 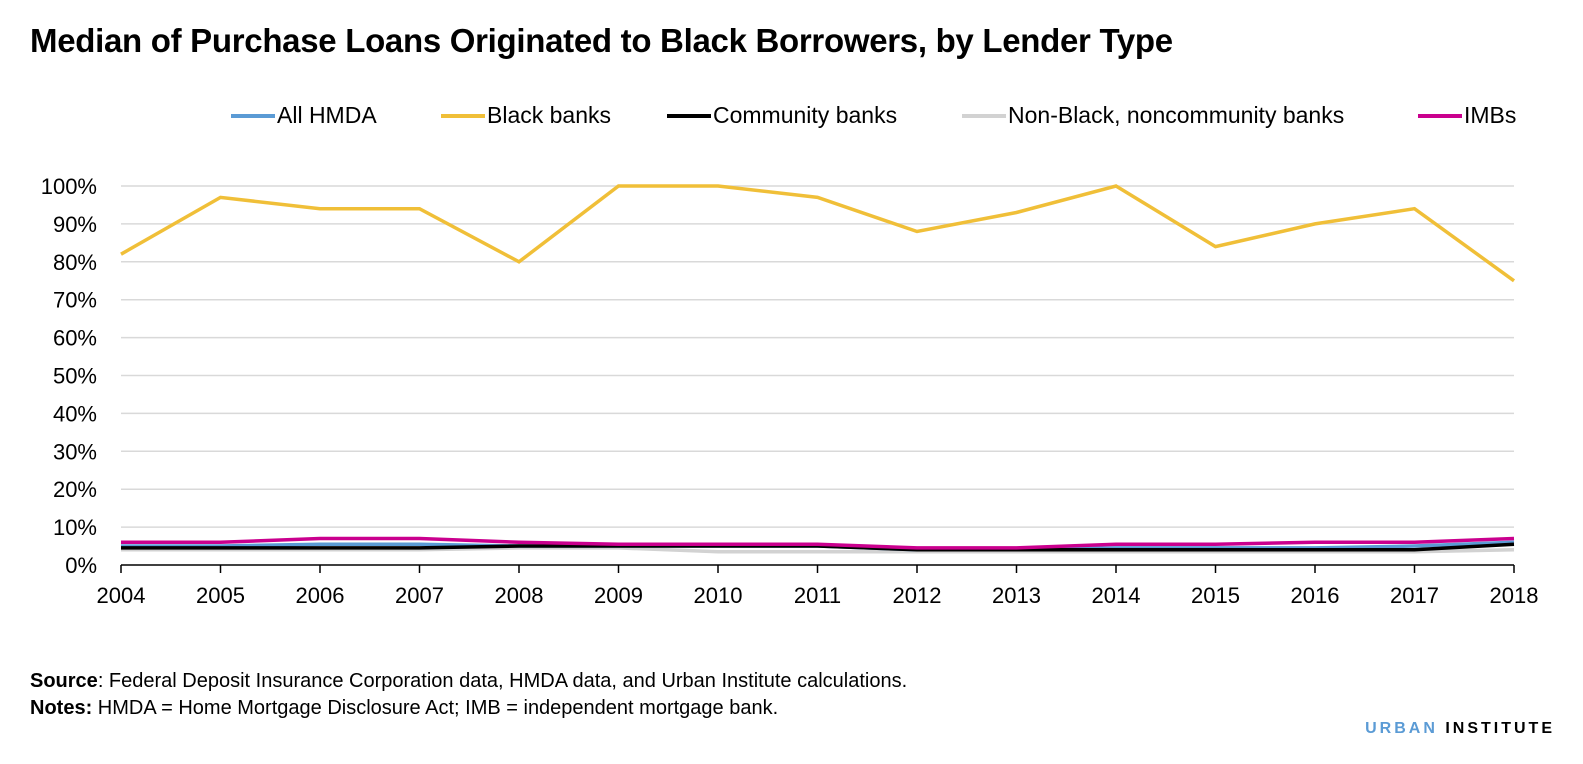 I want to click on legend-item: All HMDA, so click(x=304, y=115).